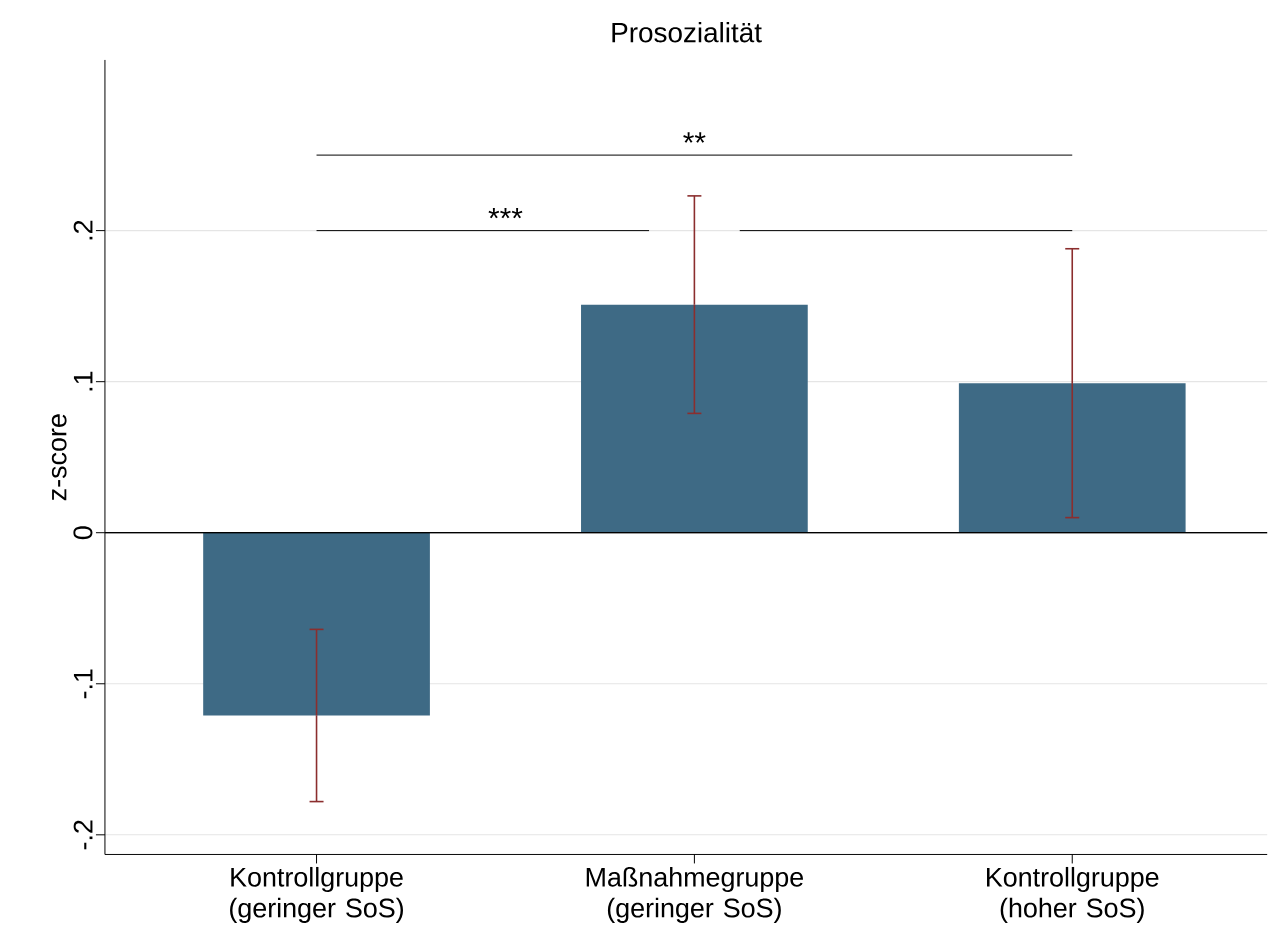 This screenshot has height=950, width=1268. What do you see at coordinates (83, 835) in the screenshot?
I see `y-tick-label: -.2` at bounding box center [83, 835].